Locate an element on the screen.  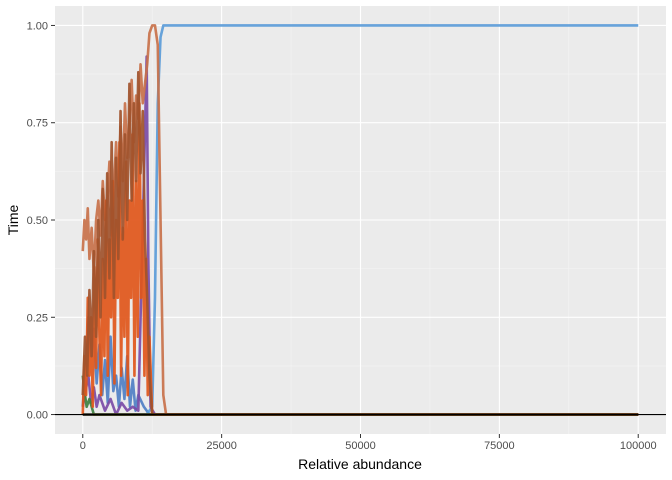
y-tick-label: 1.00 is located at coordinates (37, 26).